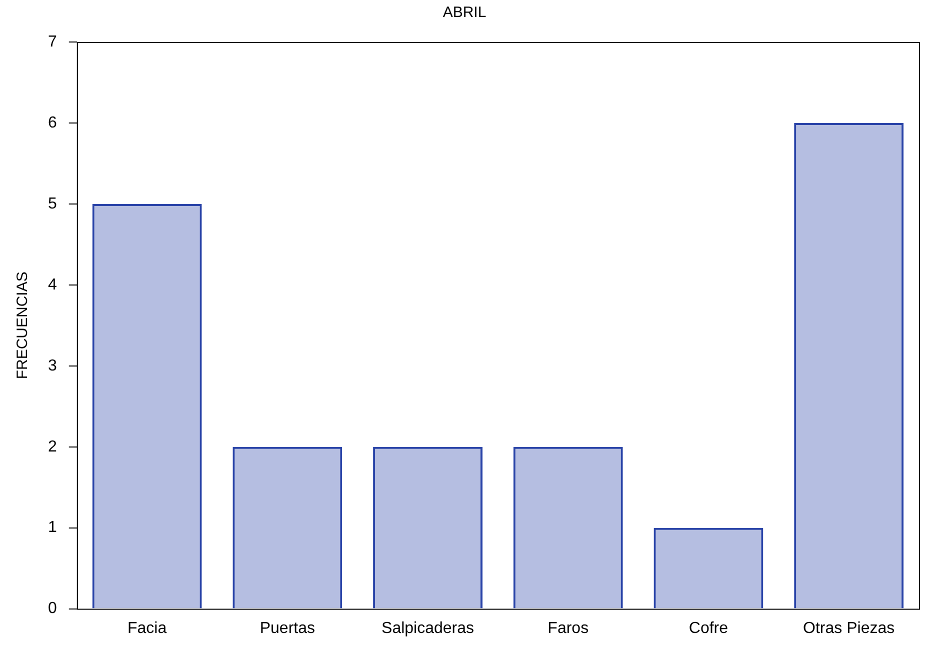 The image size is (933, 652). Describe the element at coordinates (708, 628) in the screenshot. I see `x-tick-label: Cofre` at that location.